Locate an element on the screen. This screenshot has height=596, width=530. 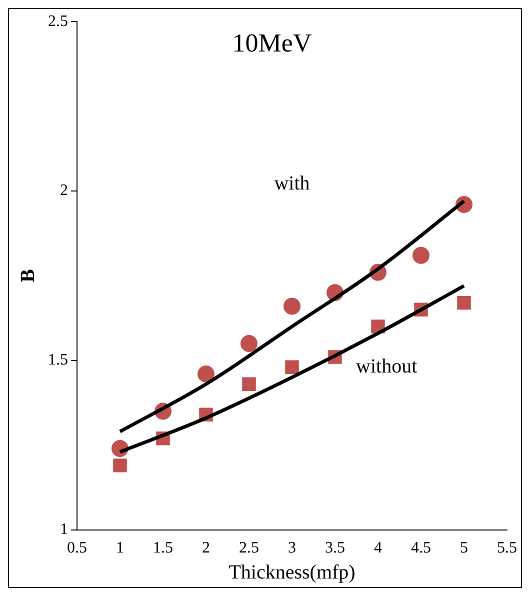
x-tick-label: 2 is located at coordinates (206, 548).